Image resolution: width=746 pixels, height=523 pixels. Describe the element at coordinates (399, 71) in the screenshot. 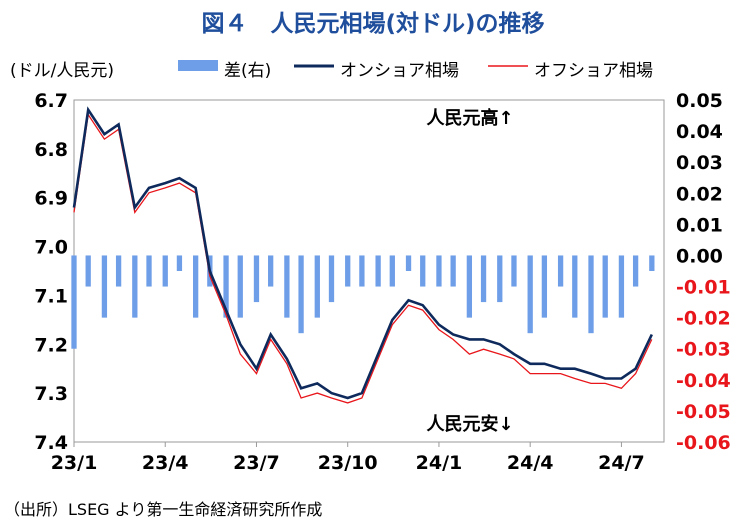

I see `legend-label-onshore: オンショア相場` at that location.